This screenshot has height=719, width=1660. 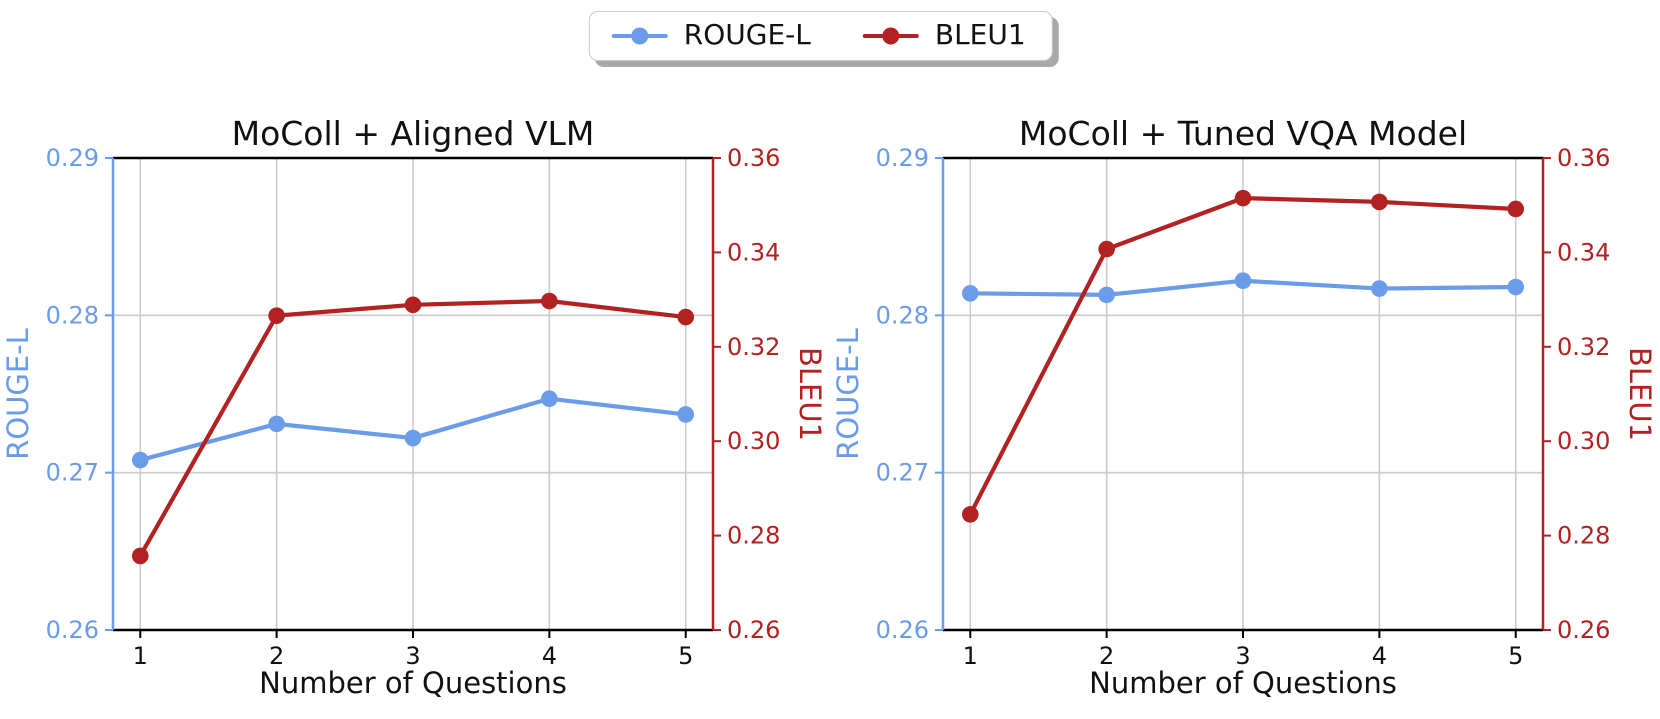 I want to click on legend-label-bleu1: BLEU1, so click(x=980, y=34).